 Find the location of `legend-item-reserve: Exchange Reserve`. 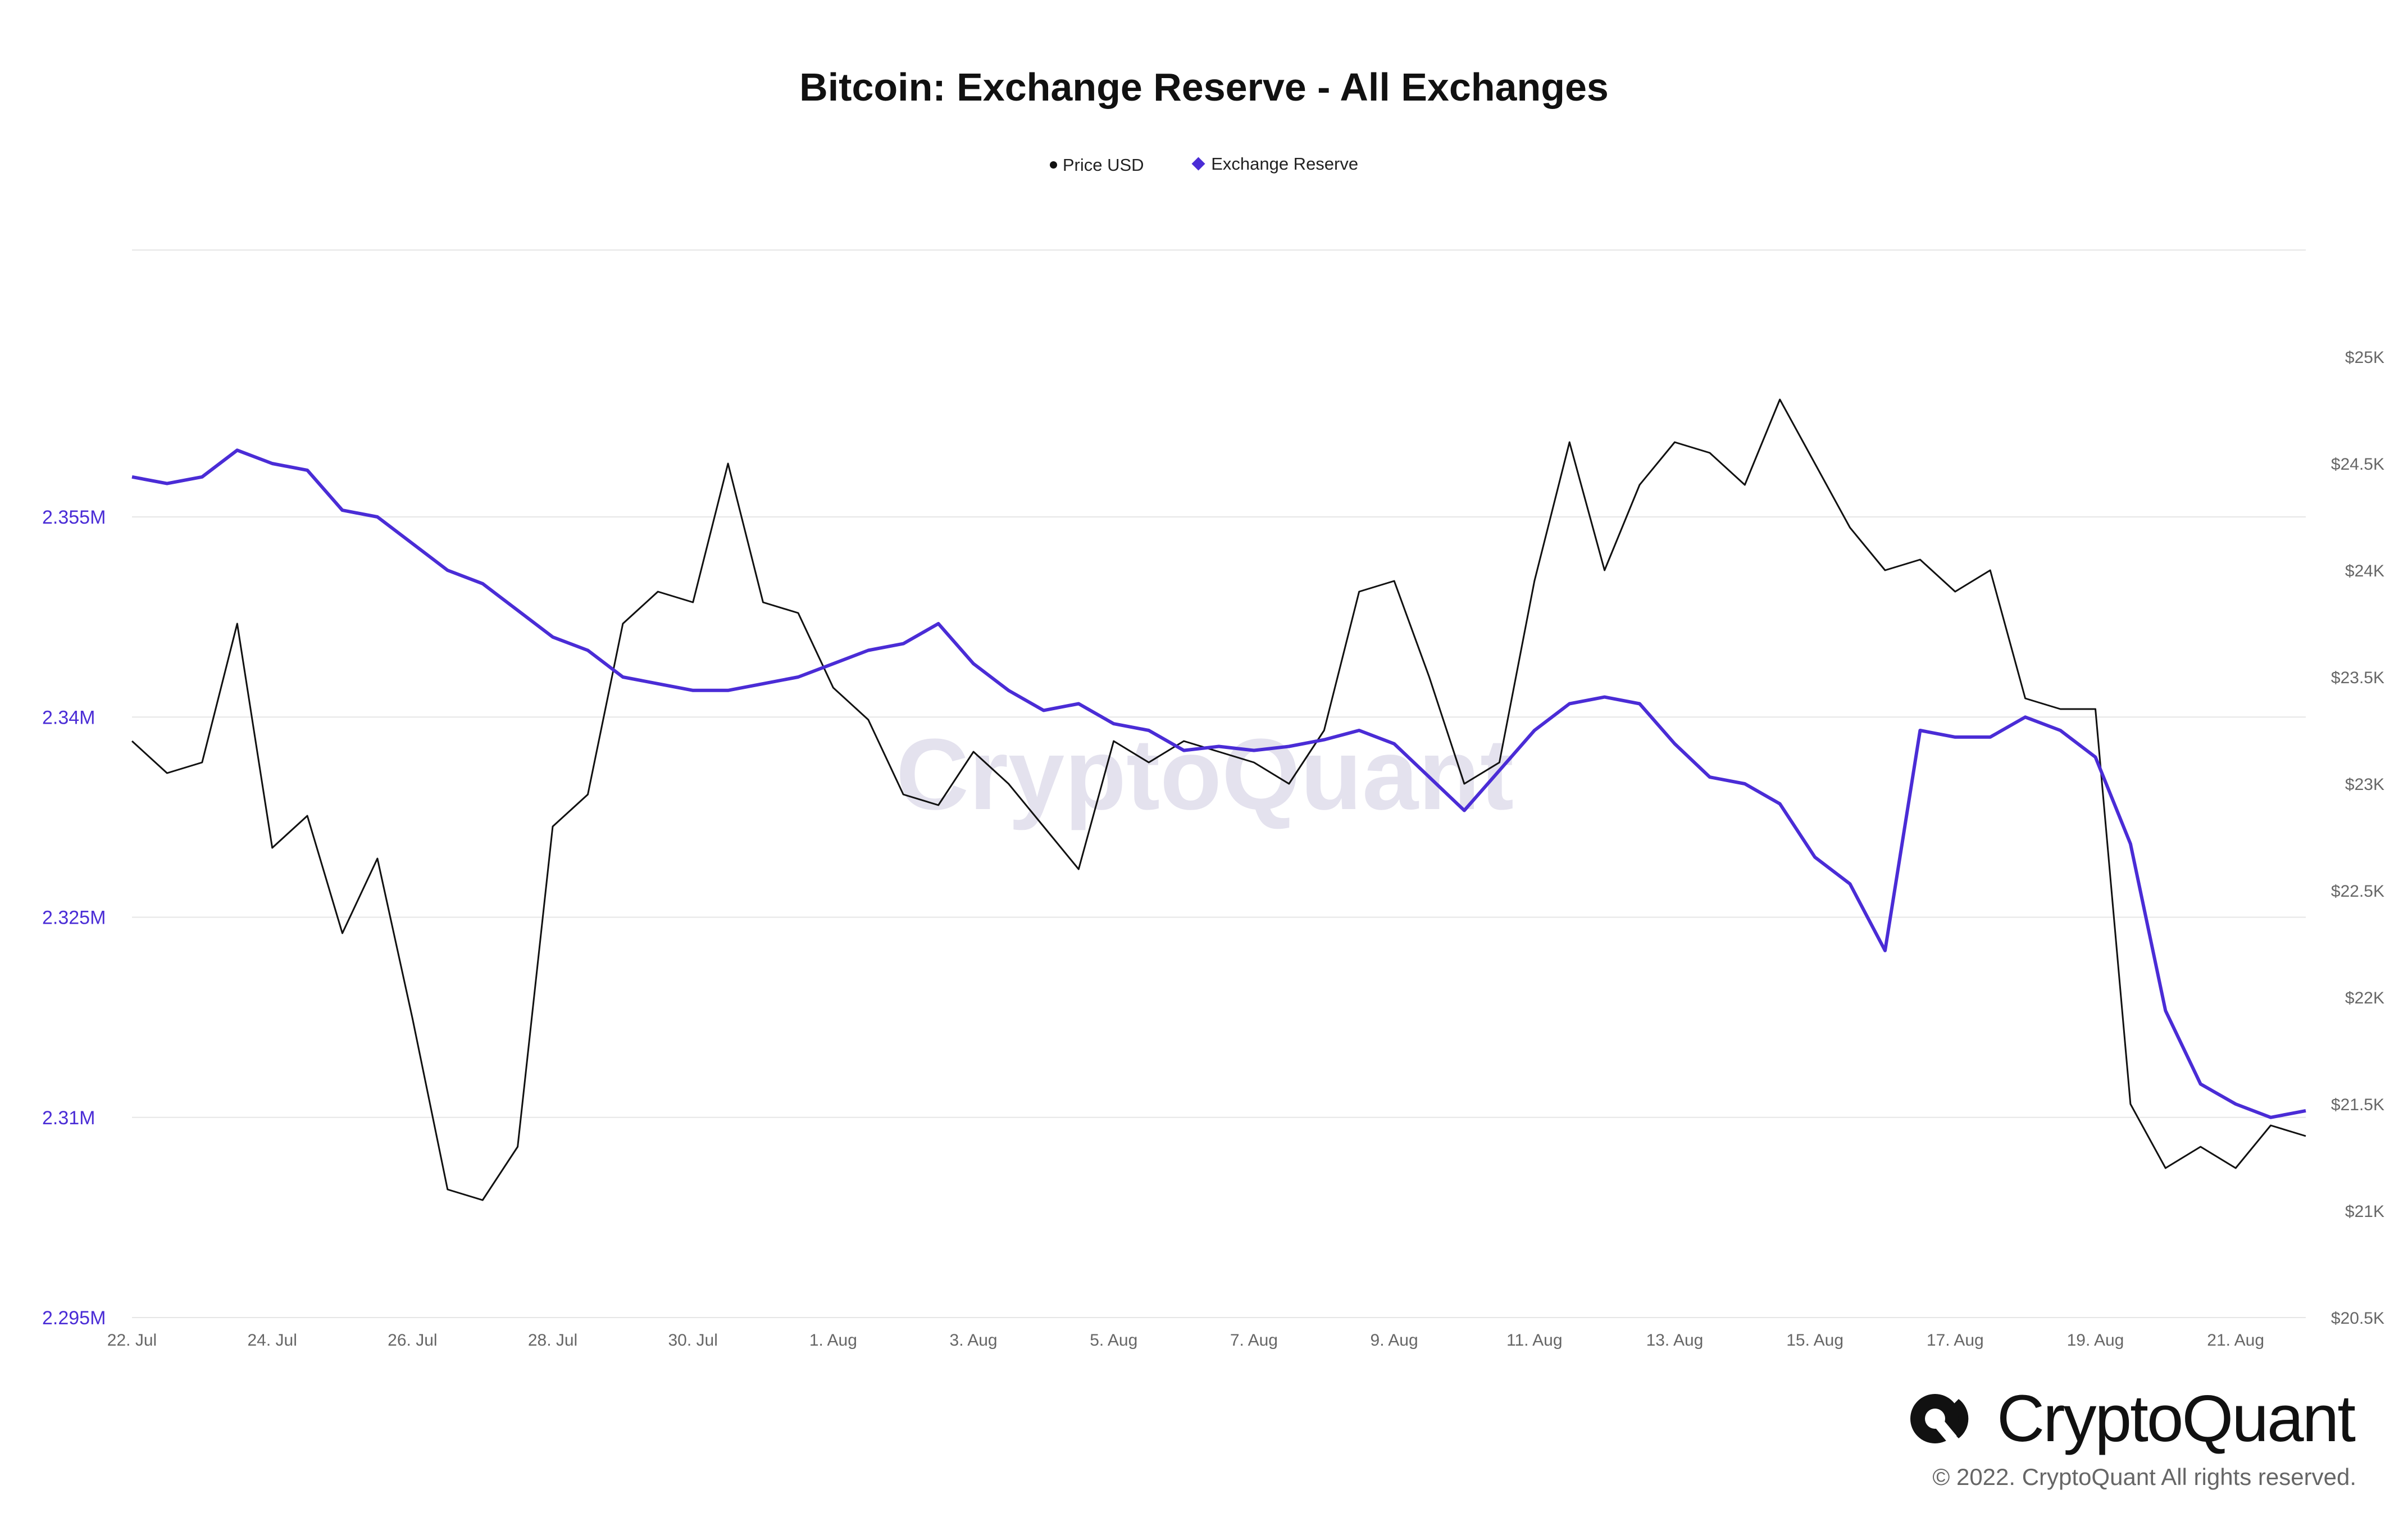

legend-item-reserve: Exchange Reserve is located at coordinates (1275, 163).